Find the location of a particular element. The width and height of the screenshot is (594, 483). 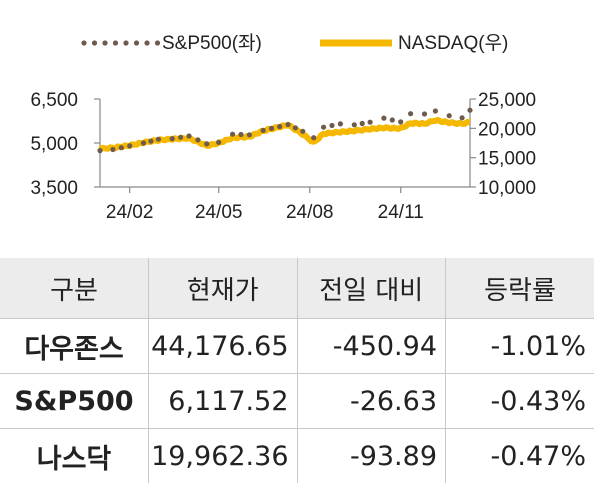

table-row: S&P500 6,117.52 -26.63 -0.43% is located at coordinates (297, 401).